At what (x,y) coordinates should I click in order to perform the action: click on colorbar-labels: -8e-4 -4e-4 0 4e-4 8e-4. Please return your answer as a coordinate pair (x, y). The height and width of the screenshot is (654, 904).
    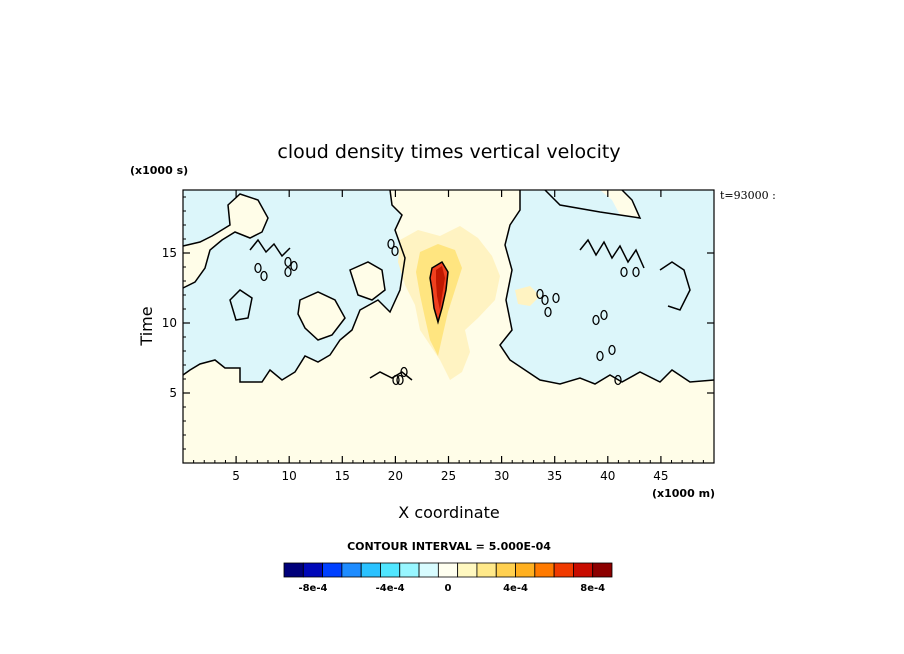
    Looking at the image, I should click on (451, 588).